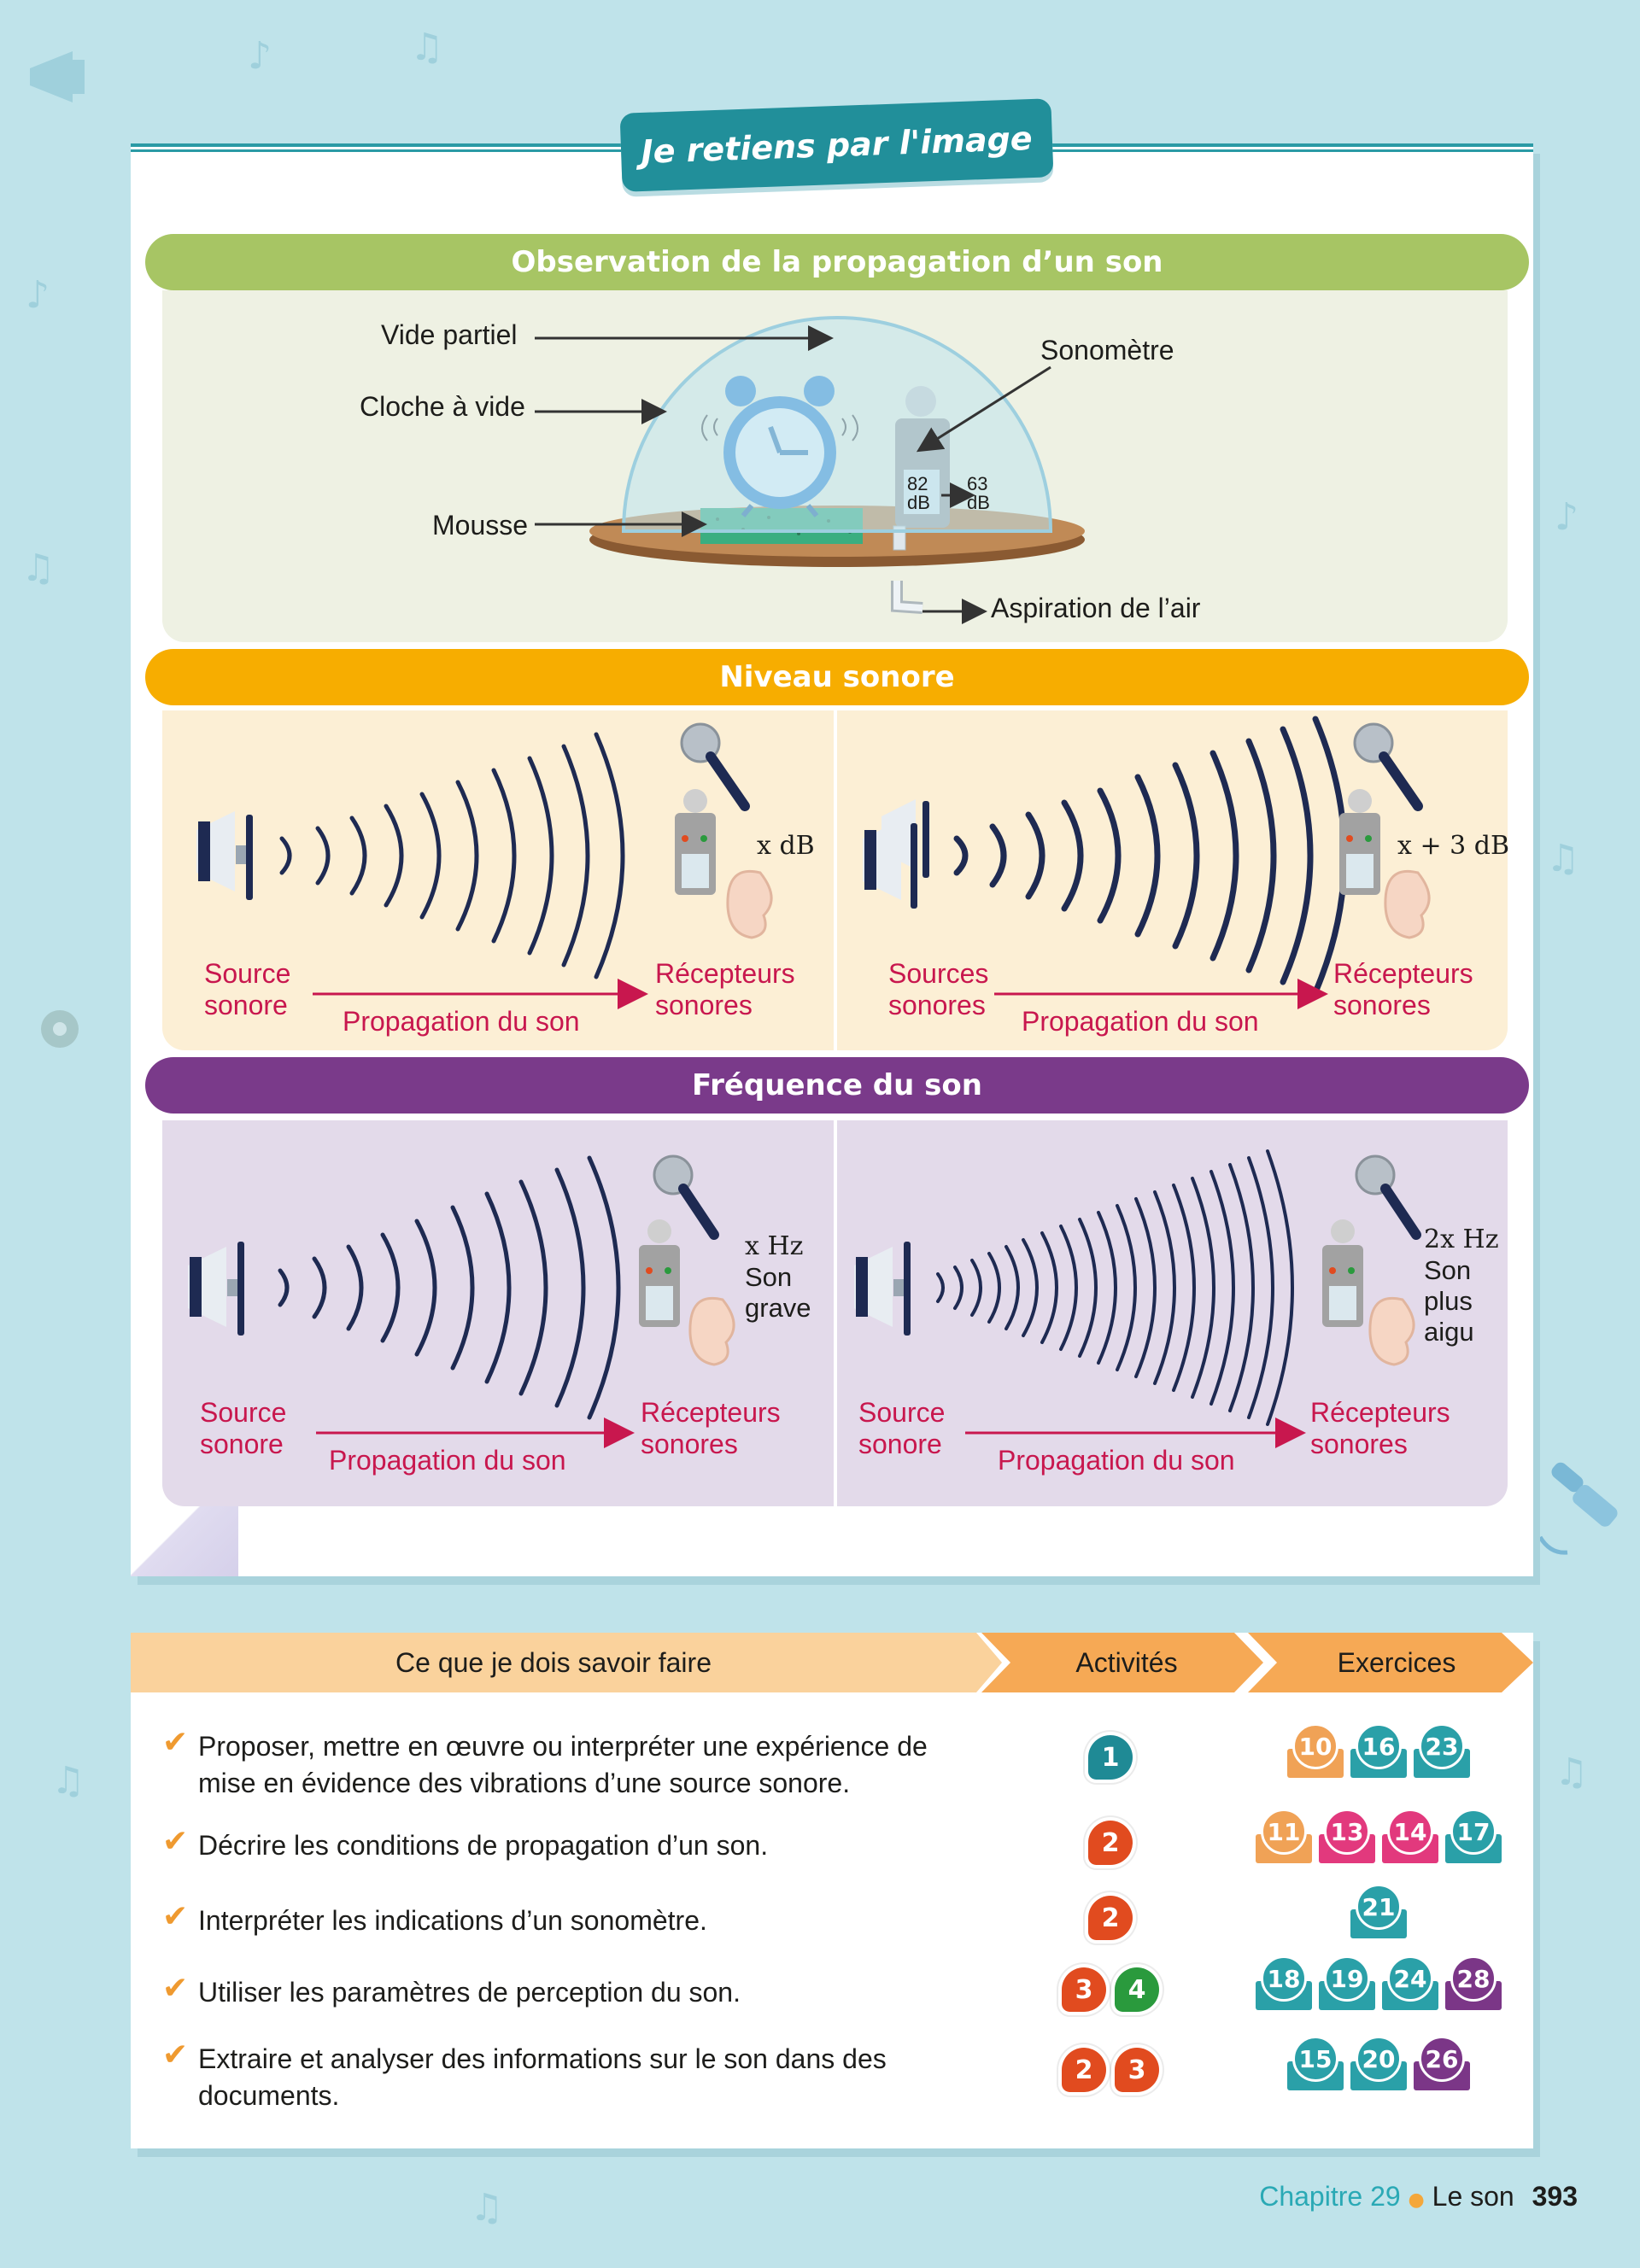 Image resolution: width=1640 pixels, height=2268 pixels. I want to click on exercise-number: 24, so click(1410, 1978).